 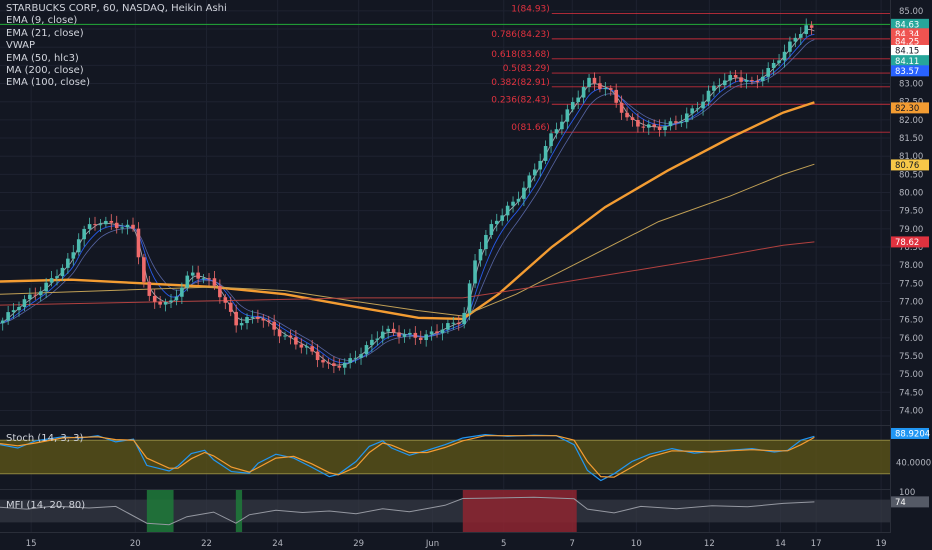 I want to click on time-tick-label: 22, so click(x=206, y=544).